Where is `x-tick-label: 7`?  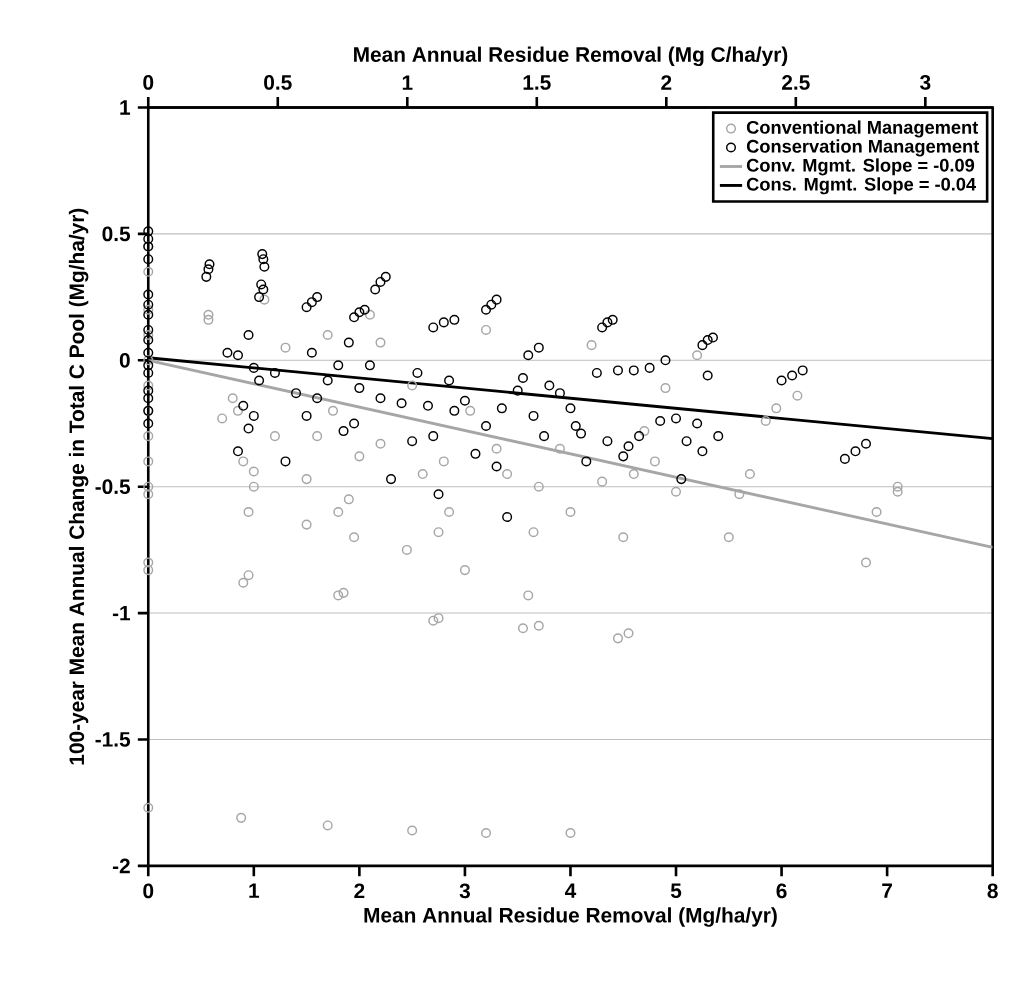
x-tick-label: 7 is located at coordinates (887, 890).